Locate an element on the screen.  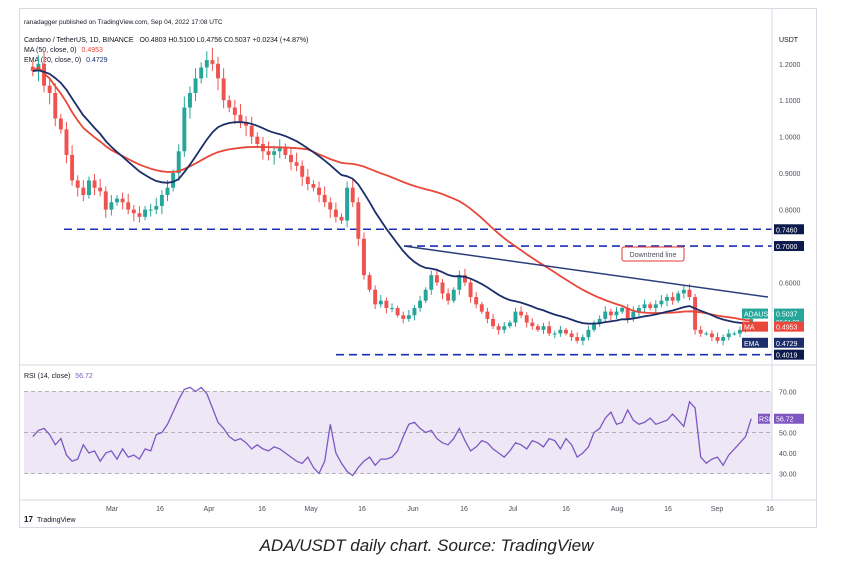
price-tag-name: ADAUSDT is located at coordinates (761, 315).